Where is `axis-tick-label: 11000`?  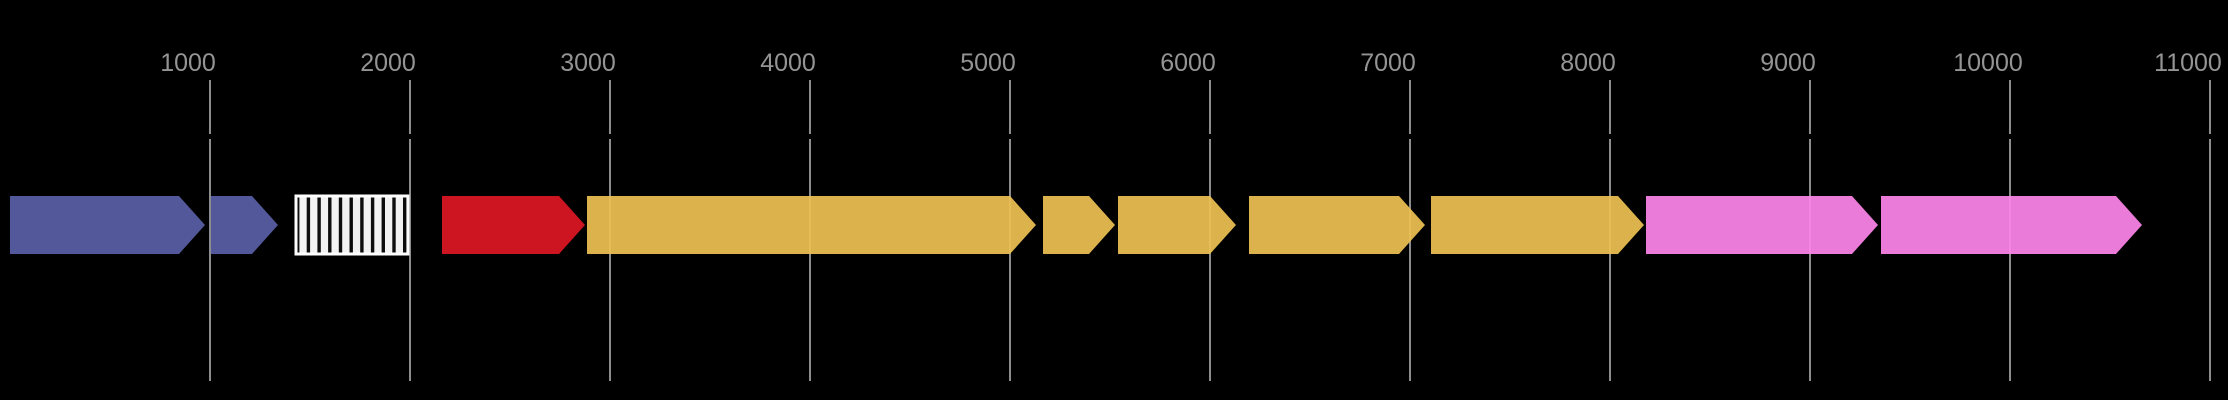
axis-tick-label: 11000 is located at coordinates (2188, 63).